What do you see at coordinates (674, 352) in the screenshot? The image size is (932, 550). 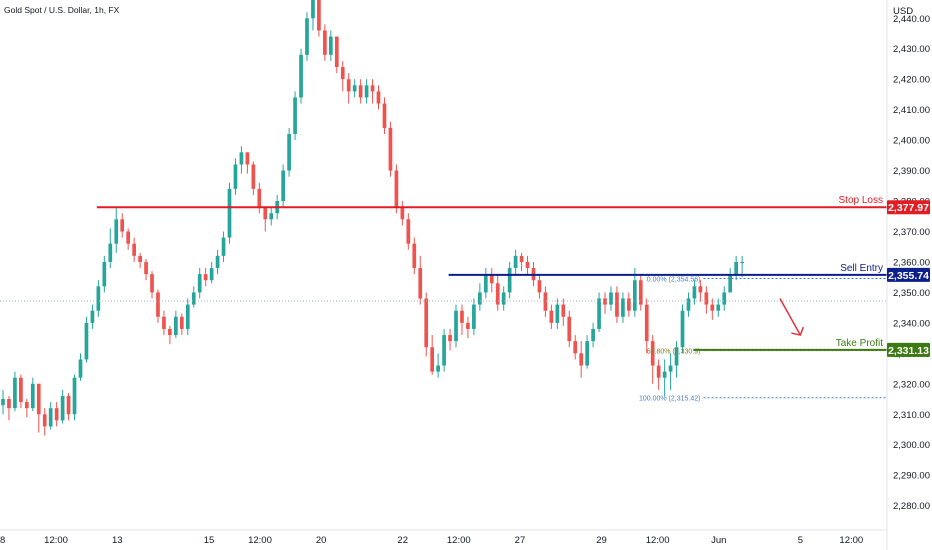 I see `fib-level-label: 61.80% (2,330.9)` at bounding box center [674, 352].